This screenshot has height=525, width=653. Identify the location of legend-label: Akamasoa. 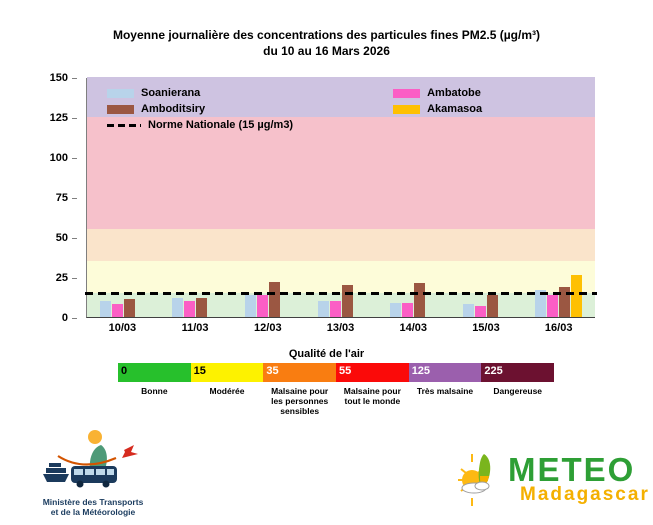
(455, 109).